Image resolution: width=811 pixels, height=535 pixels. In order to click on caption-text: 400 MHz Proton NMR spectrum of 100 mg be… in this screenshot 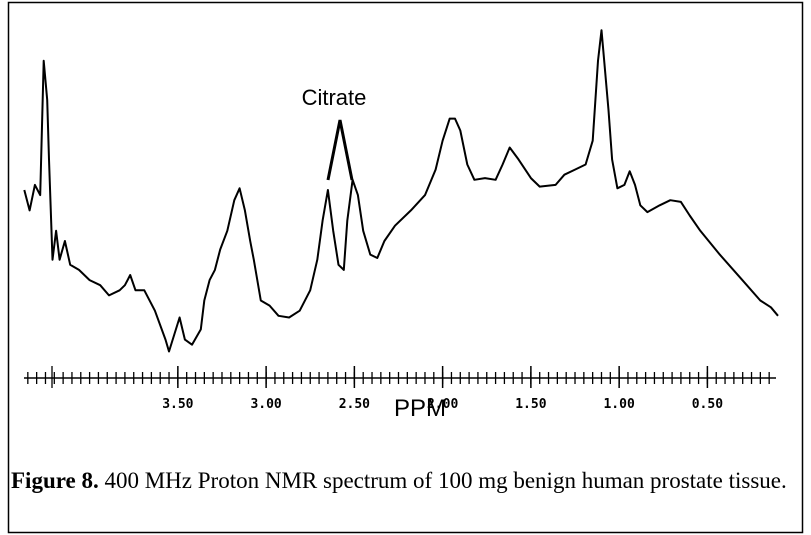, I will do `click(445, 480)`.